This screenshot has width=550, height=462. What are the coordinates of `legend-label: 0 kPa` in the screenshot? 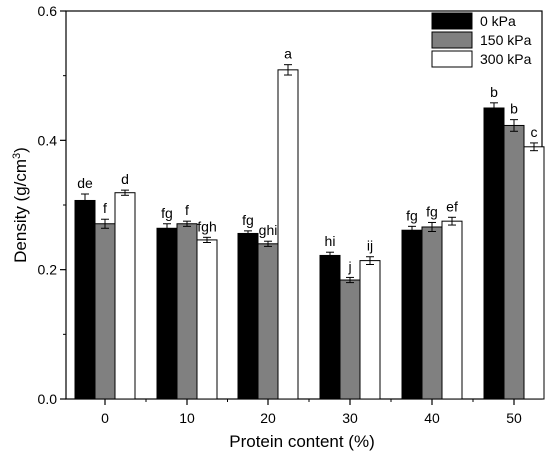 It's located at (498, 21).